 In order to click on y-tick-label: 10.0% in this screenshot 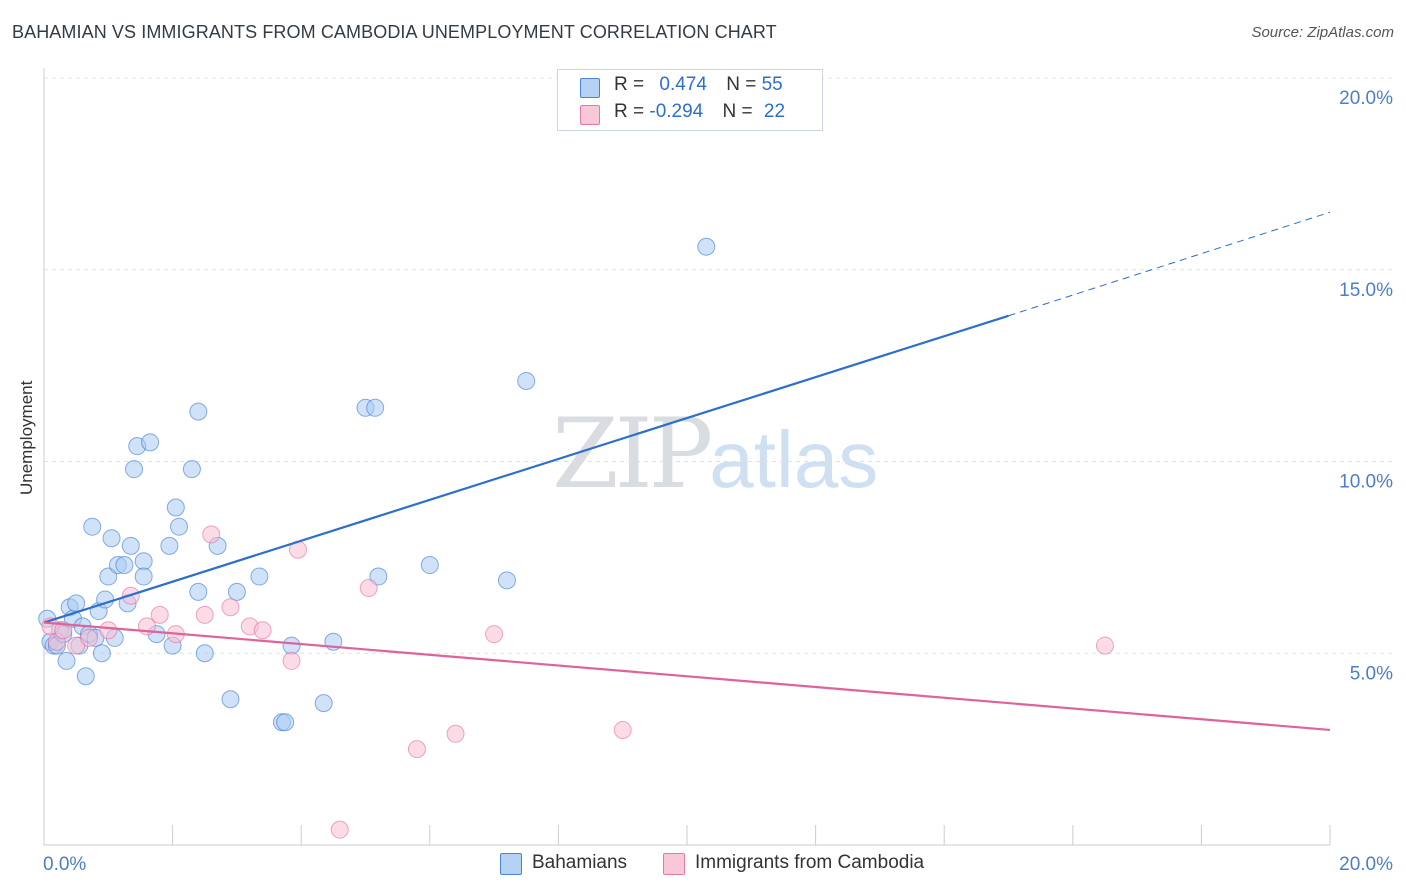, I will do `click(1366, 482)`.